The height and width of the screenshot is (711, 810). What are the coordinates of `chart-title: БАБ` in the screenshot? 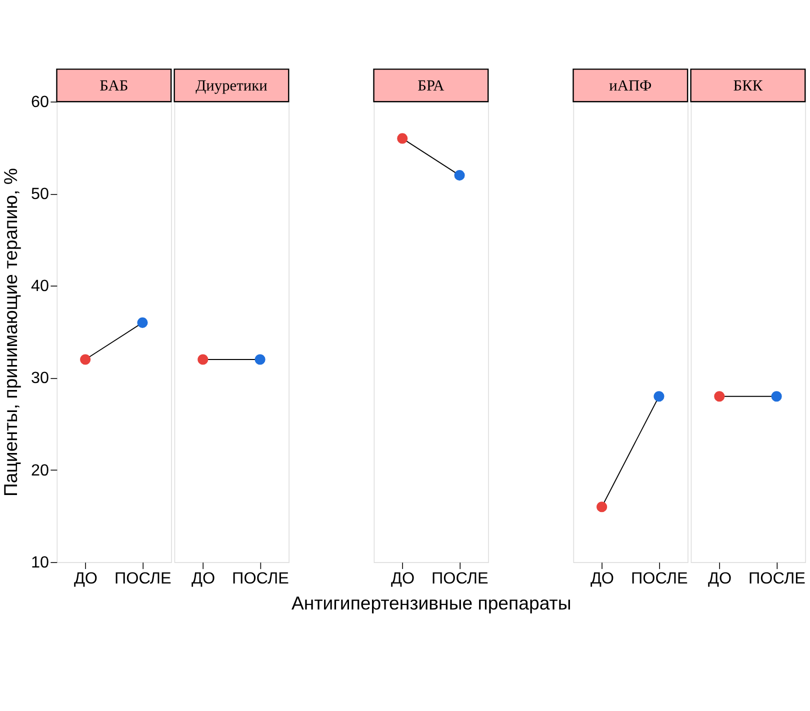 It's located at (114, 85).